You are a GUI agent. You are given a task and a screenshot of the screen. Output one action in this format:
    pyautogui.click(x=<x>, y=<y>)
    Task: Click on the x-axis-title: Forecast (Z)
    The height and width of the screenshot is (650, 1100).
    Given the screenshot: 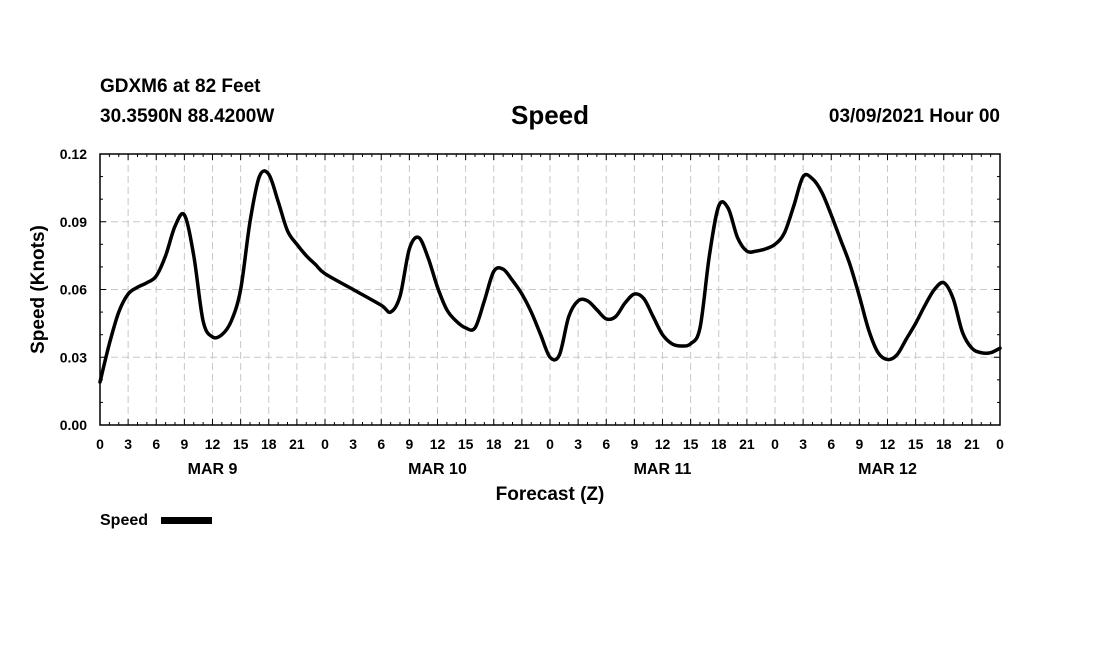 What is the action you would take?
    pyautogui.click(x=550, y=494)
    